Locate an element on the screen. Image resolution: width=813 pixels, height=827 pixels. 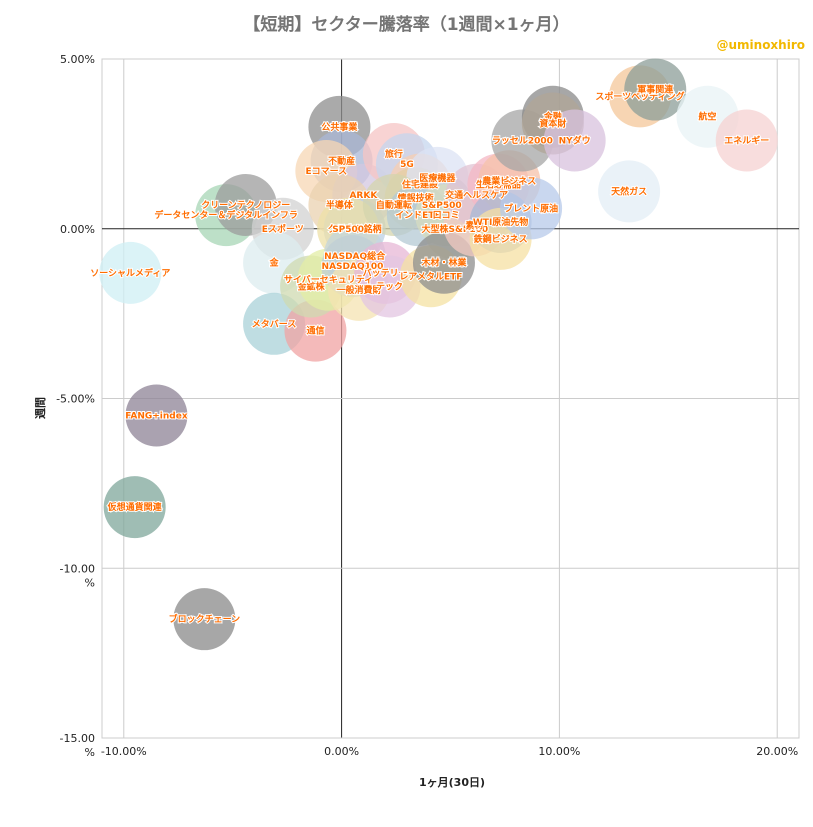
bubble-label: テック is located at coordinates (389, 286).